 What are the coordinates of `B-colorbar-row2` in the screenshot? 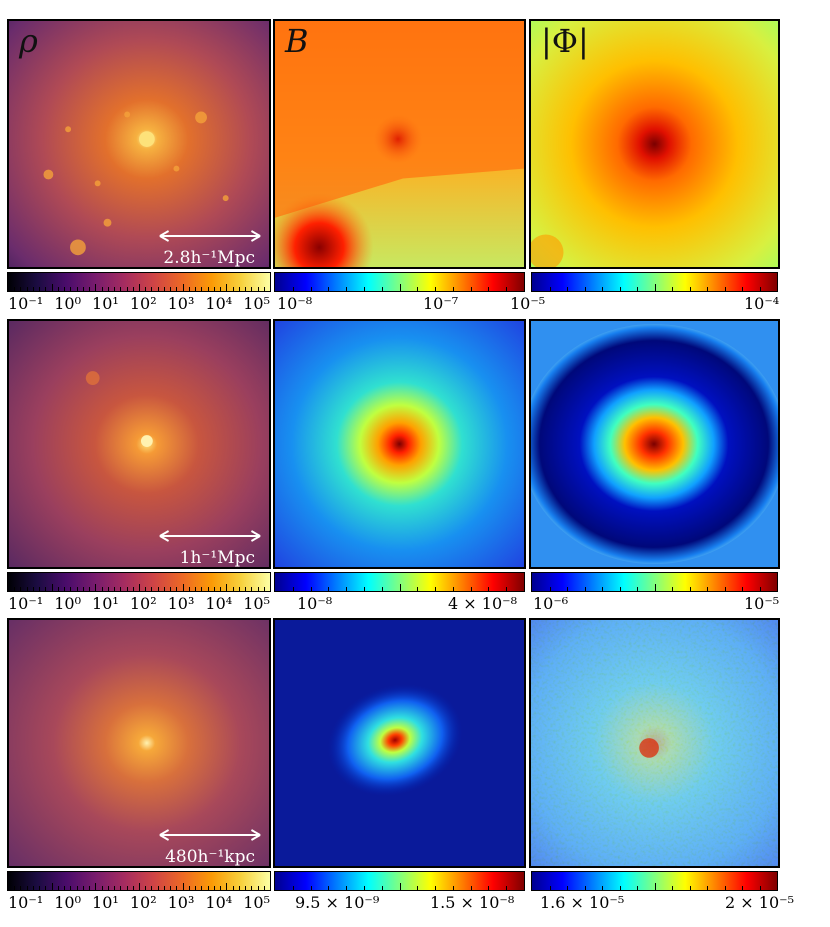 It's located at (399, 582).